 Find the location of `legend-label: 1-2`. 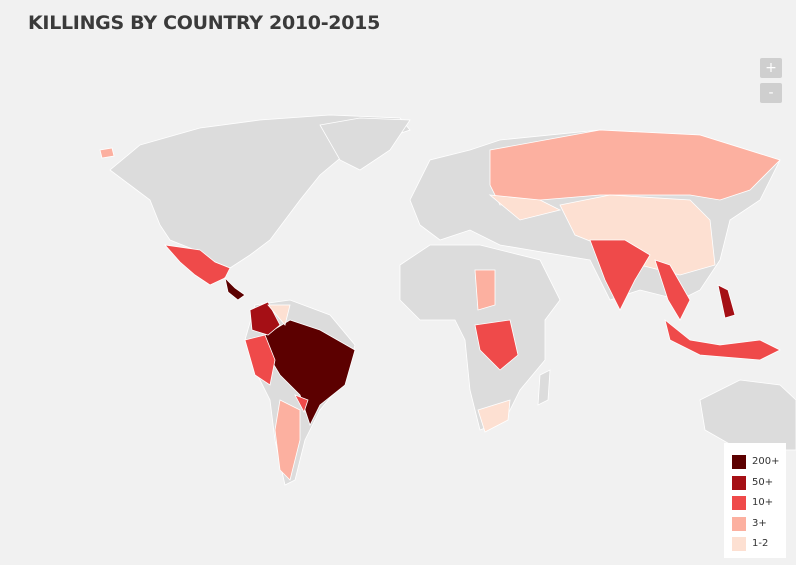

legend-label: 1-2 is located at coordinates (760, 543).